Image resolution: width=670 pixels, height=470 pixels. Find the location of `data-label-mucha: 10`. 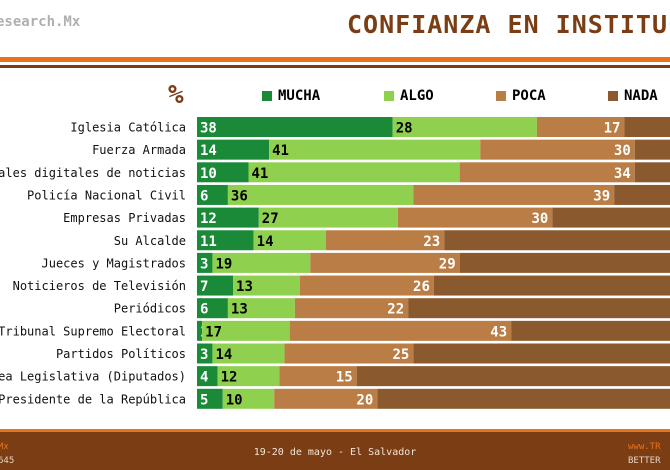

data-label-mucha: 10 is located at coordinates (208, 174).